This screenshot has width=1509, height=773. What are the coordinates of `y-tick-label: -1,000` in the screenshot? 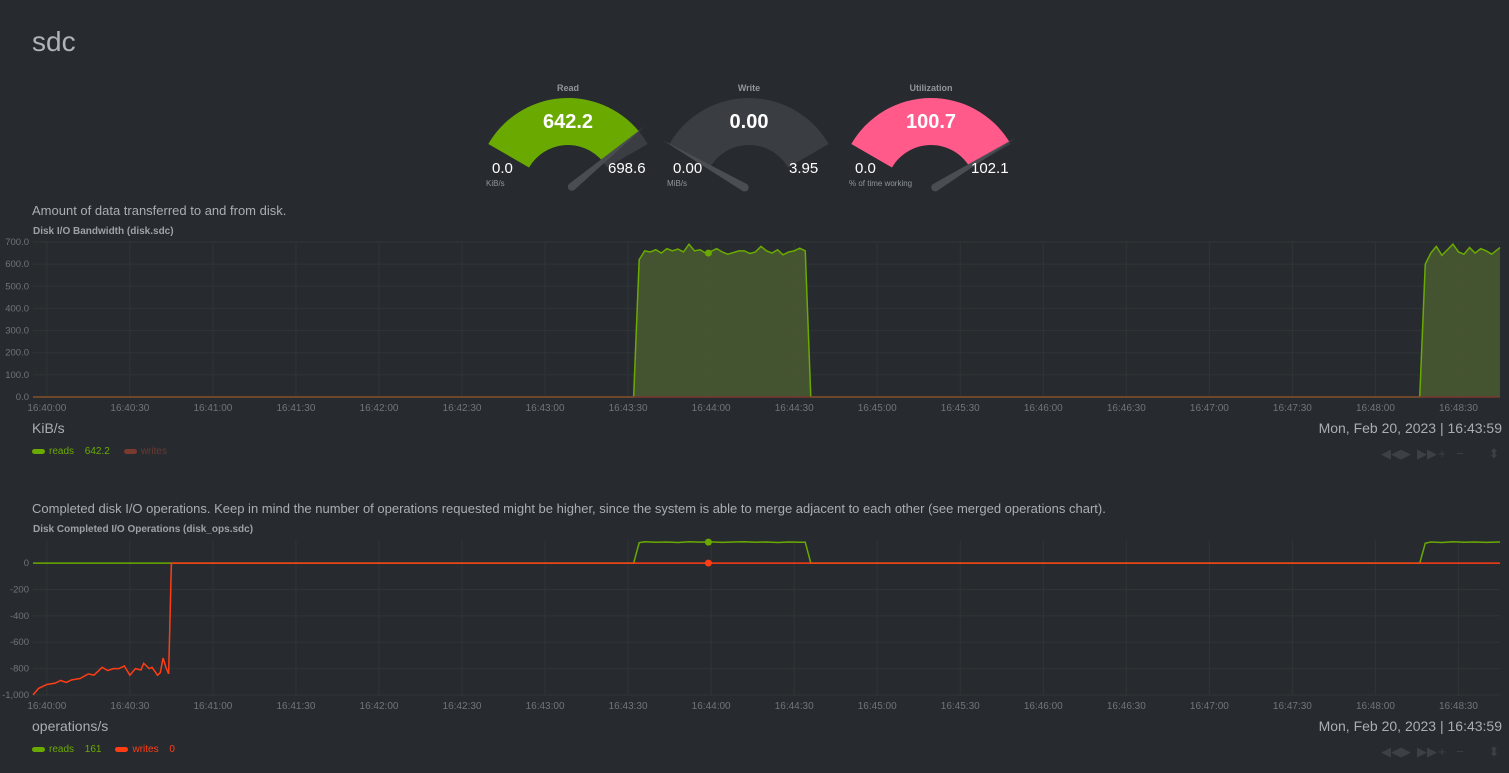 It's located at (15, 695).